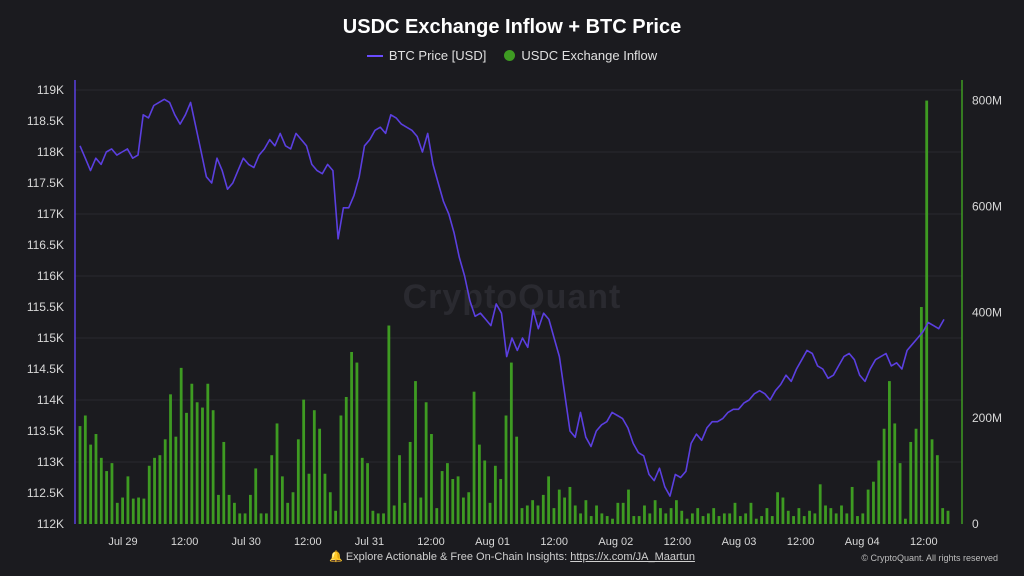 The width and height of the screenshot is (1024, 576). What do you see at coordinates (45, 183) in the screenshot?
I see `y-tick-label-left: 117.5K` at bounding box center [45, 183].